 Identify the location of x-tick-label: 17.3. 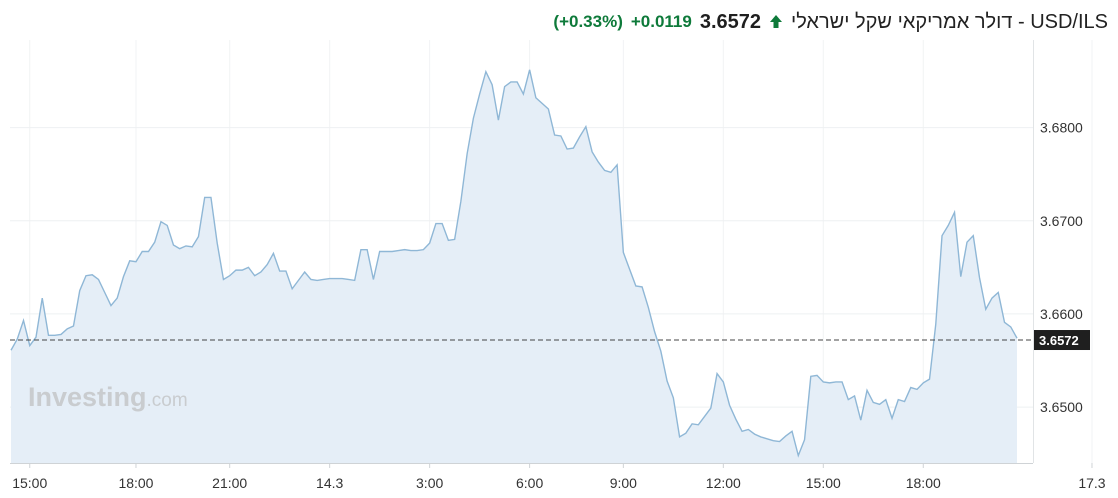
(1091, 483).